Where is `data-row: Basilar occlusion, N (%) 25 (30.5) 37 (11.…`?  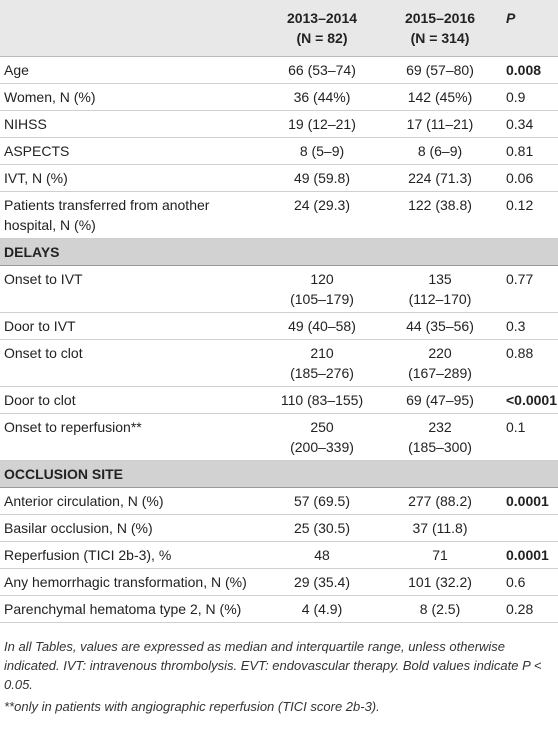
data-row: Basilar occlusion, N (%) 25 (30.5) 37 (11.… is located at coordinates (279, 528).